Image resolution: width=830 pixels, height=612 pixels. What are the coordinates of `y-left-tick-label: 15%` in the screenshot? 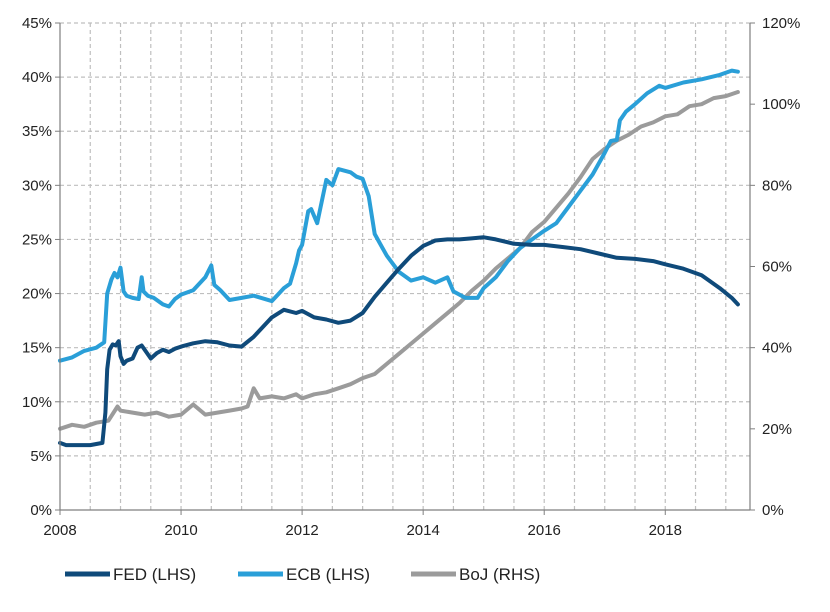 It's located at (37, 348).